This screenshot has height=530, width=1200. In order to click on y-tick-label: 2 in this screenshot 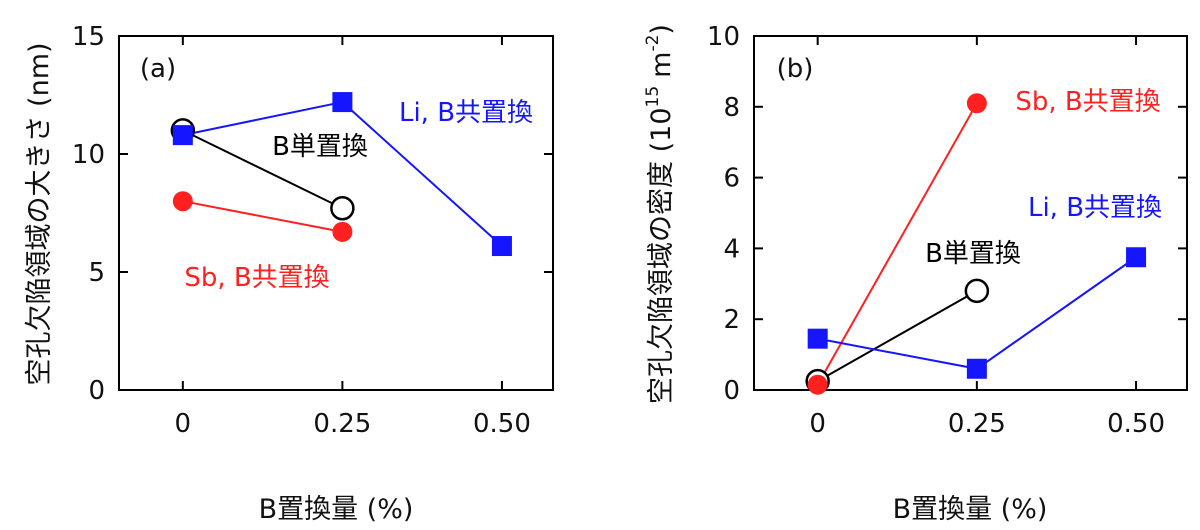, I will do `click(731, 320)`.